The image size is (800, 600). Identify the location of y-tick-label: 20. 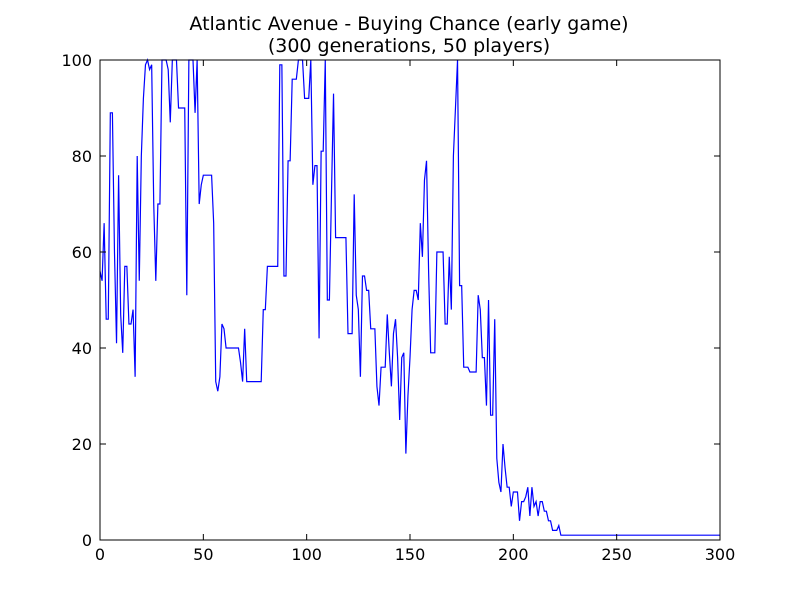
(82, 444).